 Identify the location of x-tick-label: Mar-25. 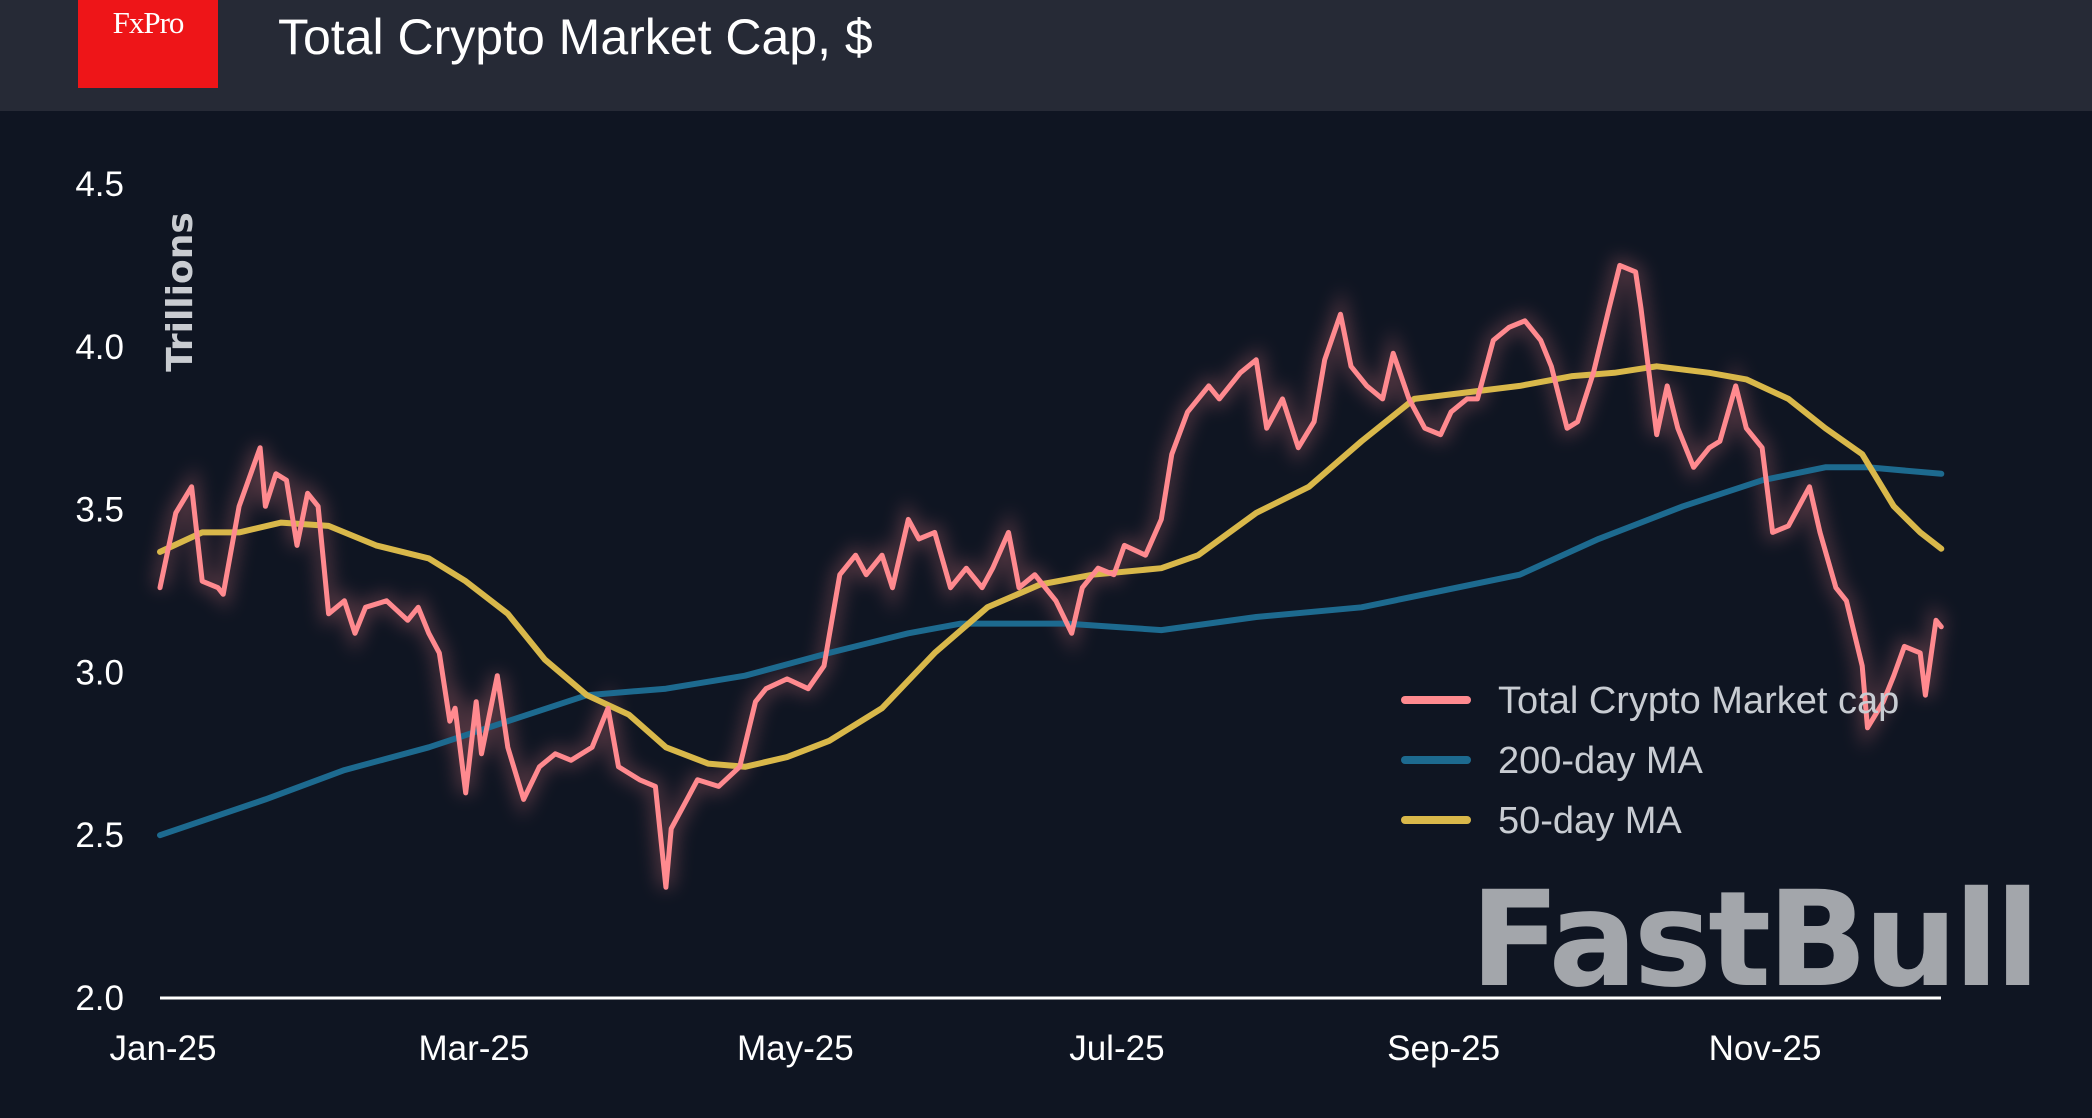
(473, 1048).